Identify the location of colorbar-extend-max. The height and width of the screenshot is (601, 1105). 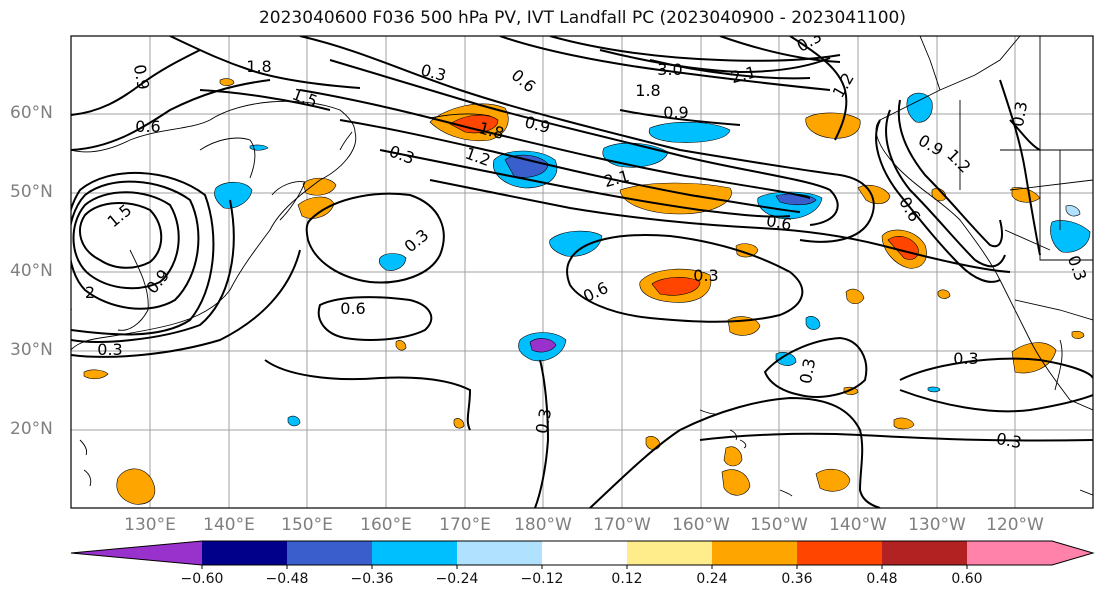
(1072, 553).